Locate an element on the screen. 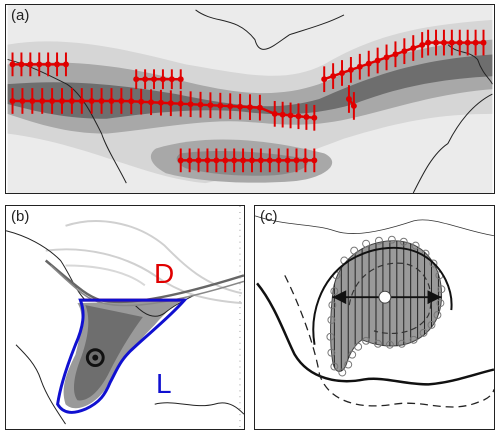 This screenshot has height=437, width=500. low-center-marker is located at coordinates (95, 358).